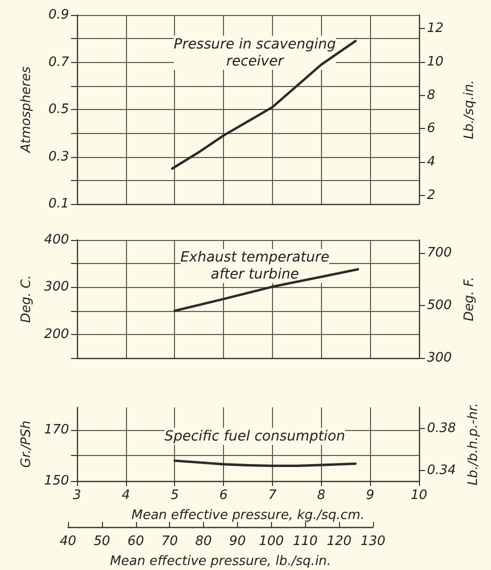 The image size is (491, 570). Describe the element at coordinates (469, 110) in the screenshot. I see `y2-axis-title: Lb./sq.in.` at that location.